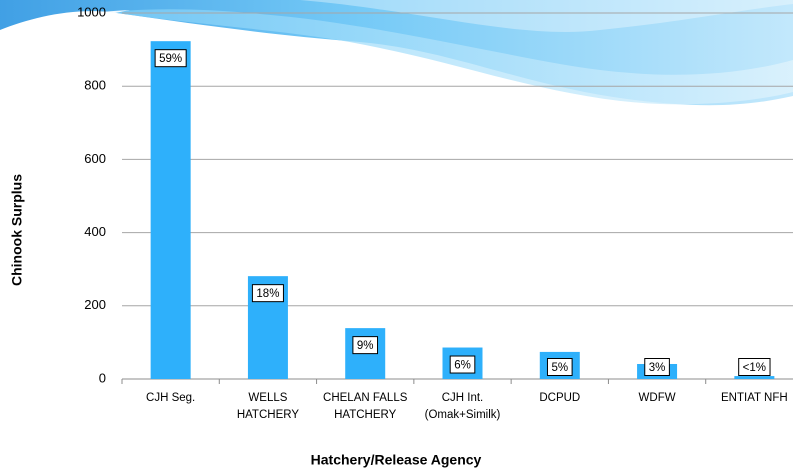  I want to click on percent-label: 6%, so click(462, 364).